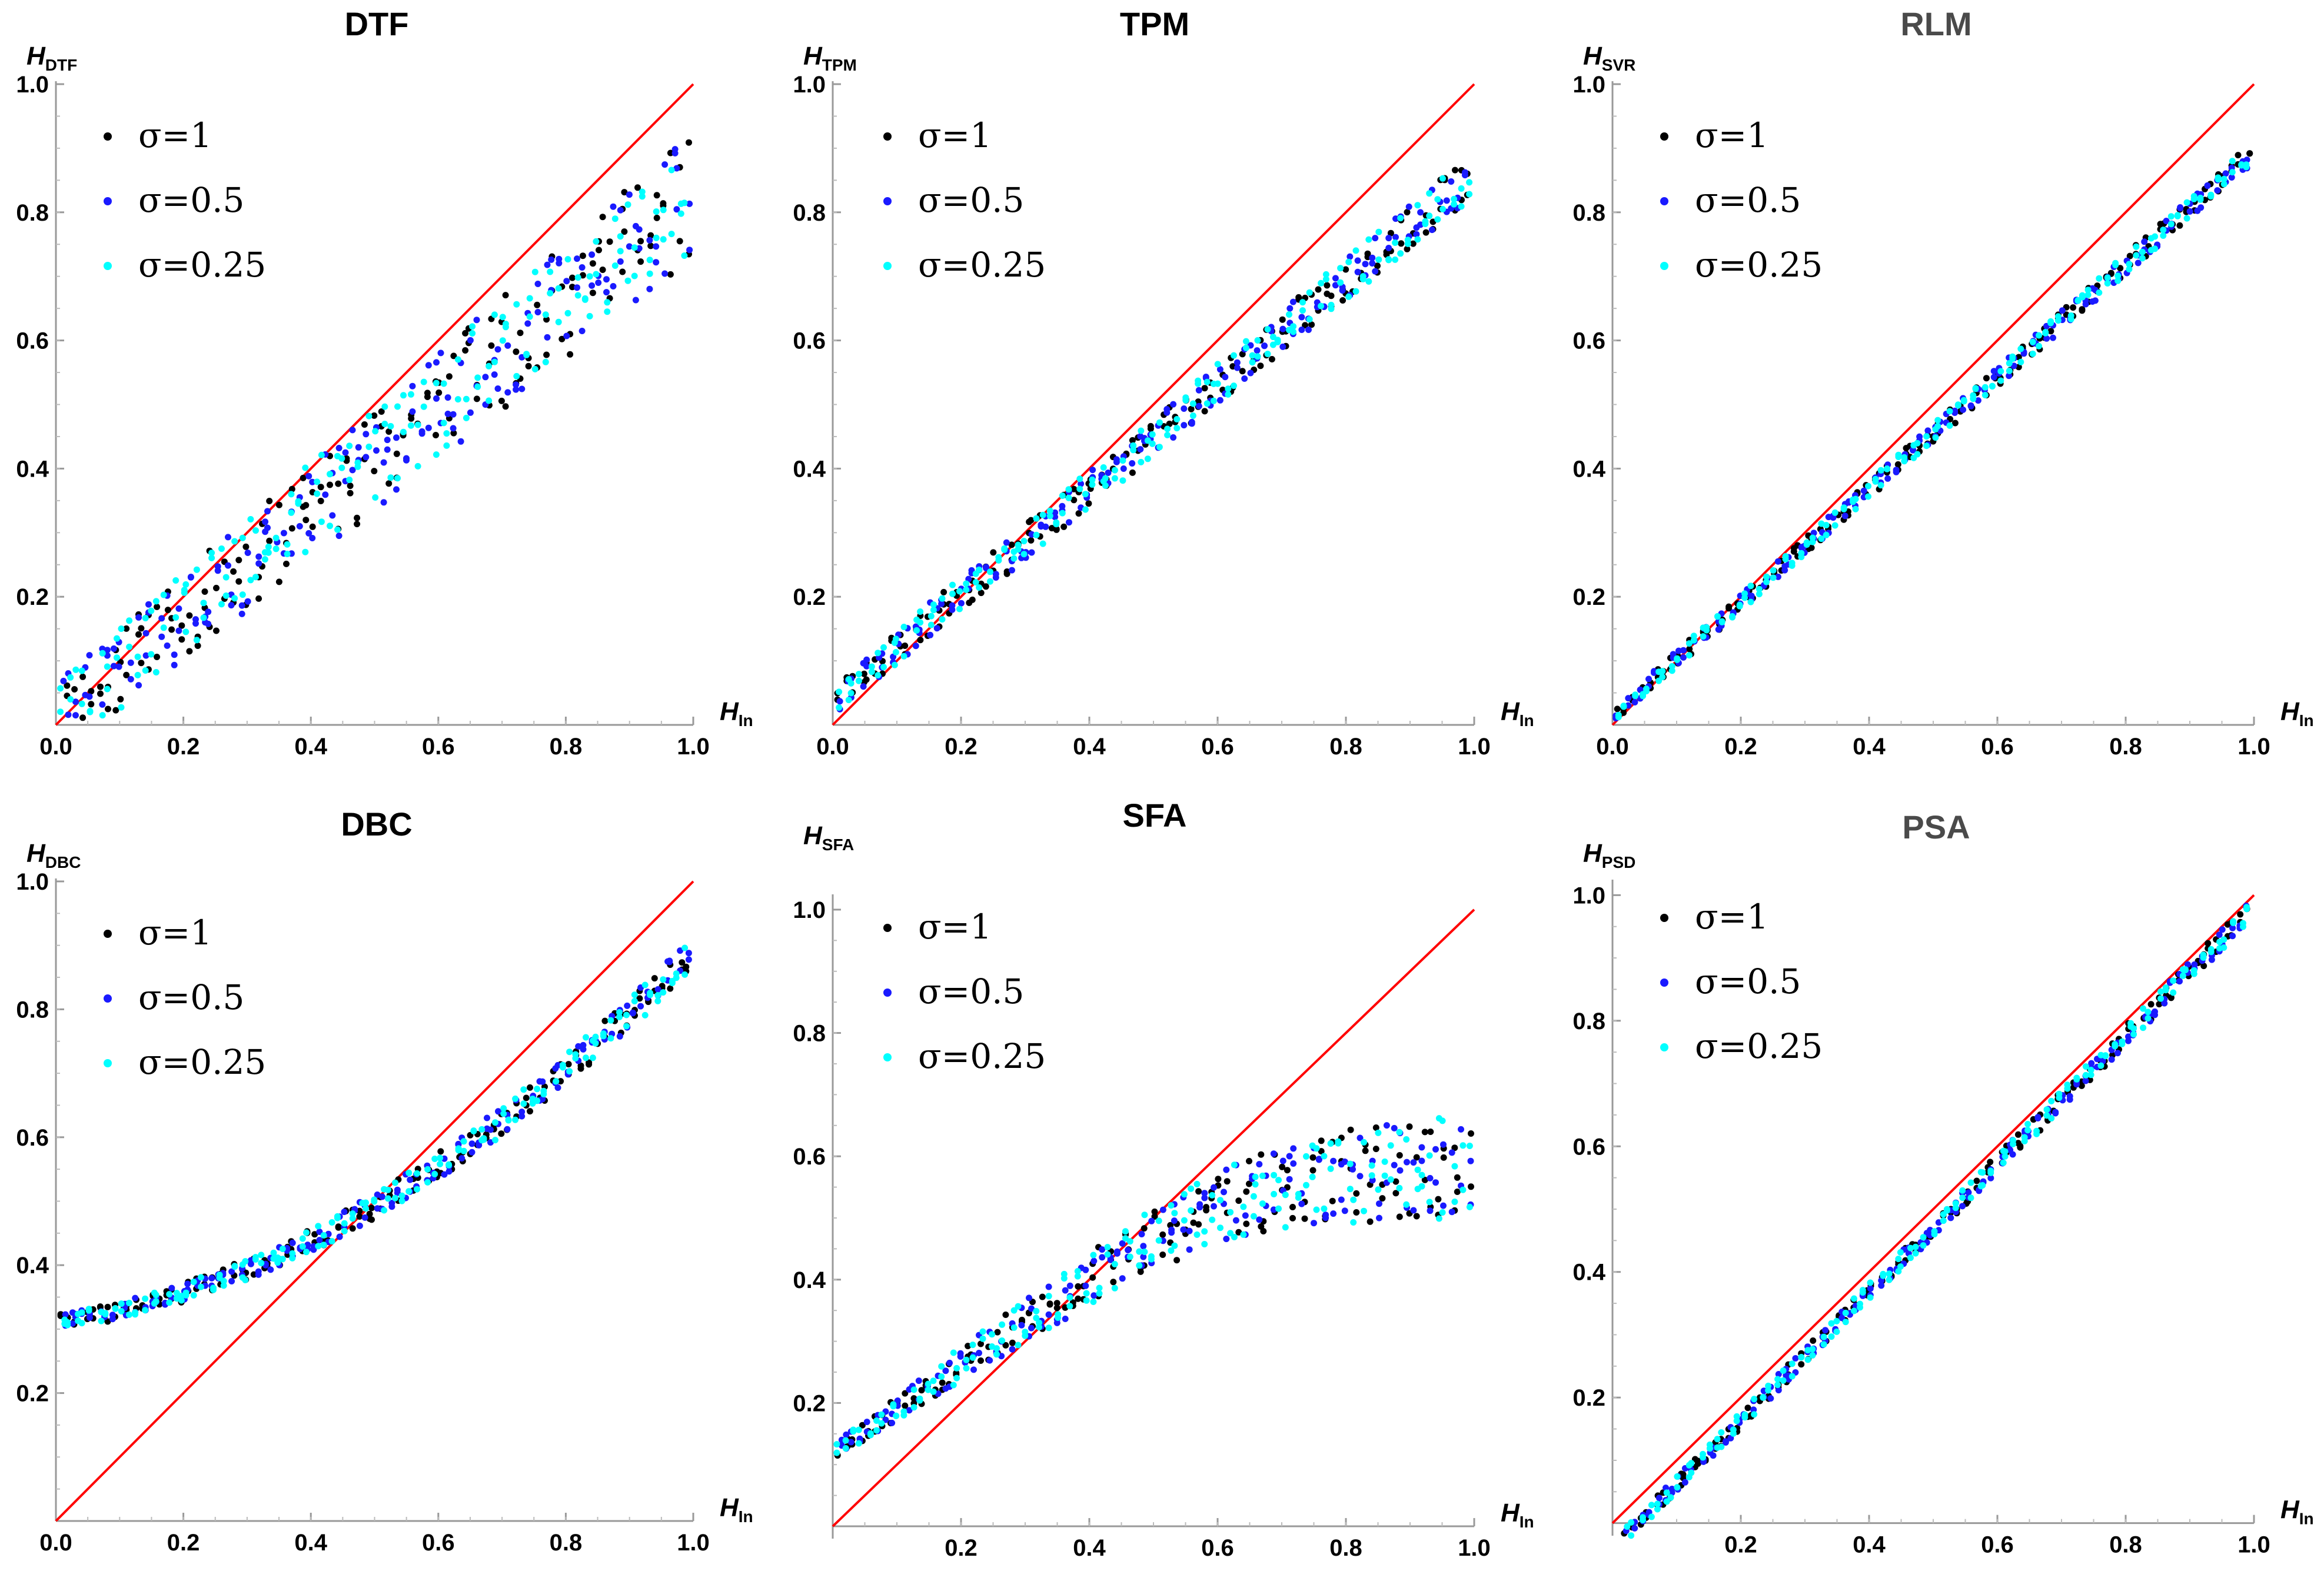 The width and height of the screenshot is (2324, 1581). What do you see at coordinates (1153, 1287) in the screenshot?
I see `scatter-points` at bounding box center [1153, 1287].